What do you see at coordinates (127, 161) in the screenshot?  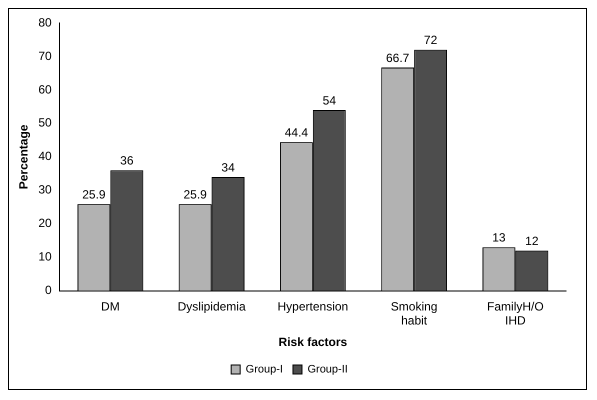 I see `data-label: 36` at bounding box center [127, 161].